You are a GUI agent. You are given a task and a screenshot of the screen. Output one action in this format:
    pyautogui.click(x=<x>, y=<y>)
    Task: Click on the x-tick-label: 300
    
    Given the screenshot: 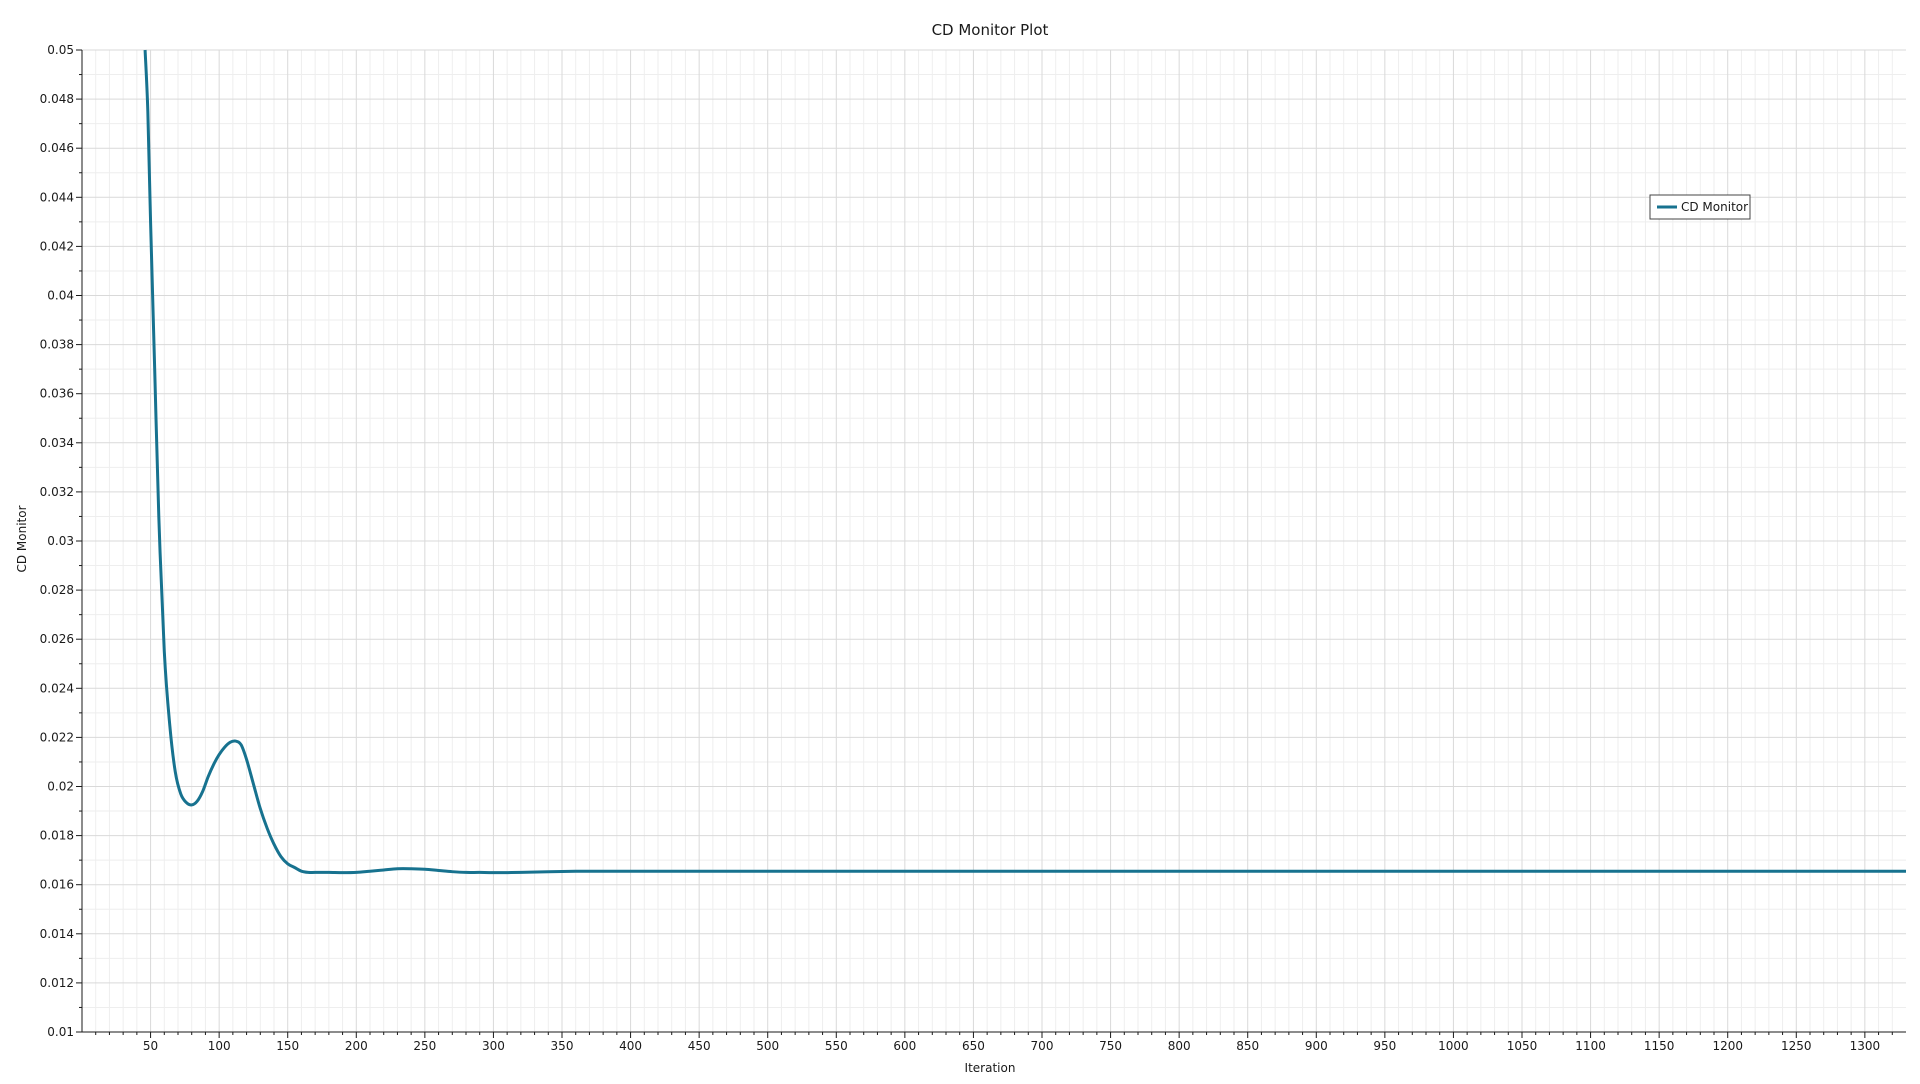 What is the action you would take?
    pyautogui.click(x=493, y=1046)
    